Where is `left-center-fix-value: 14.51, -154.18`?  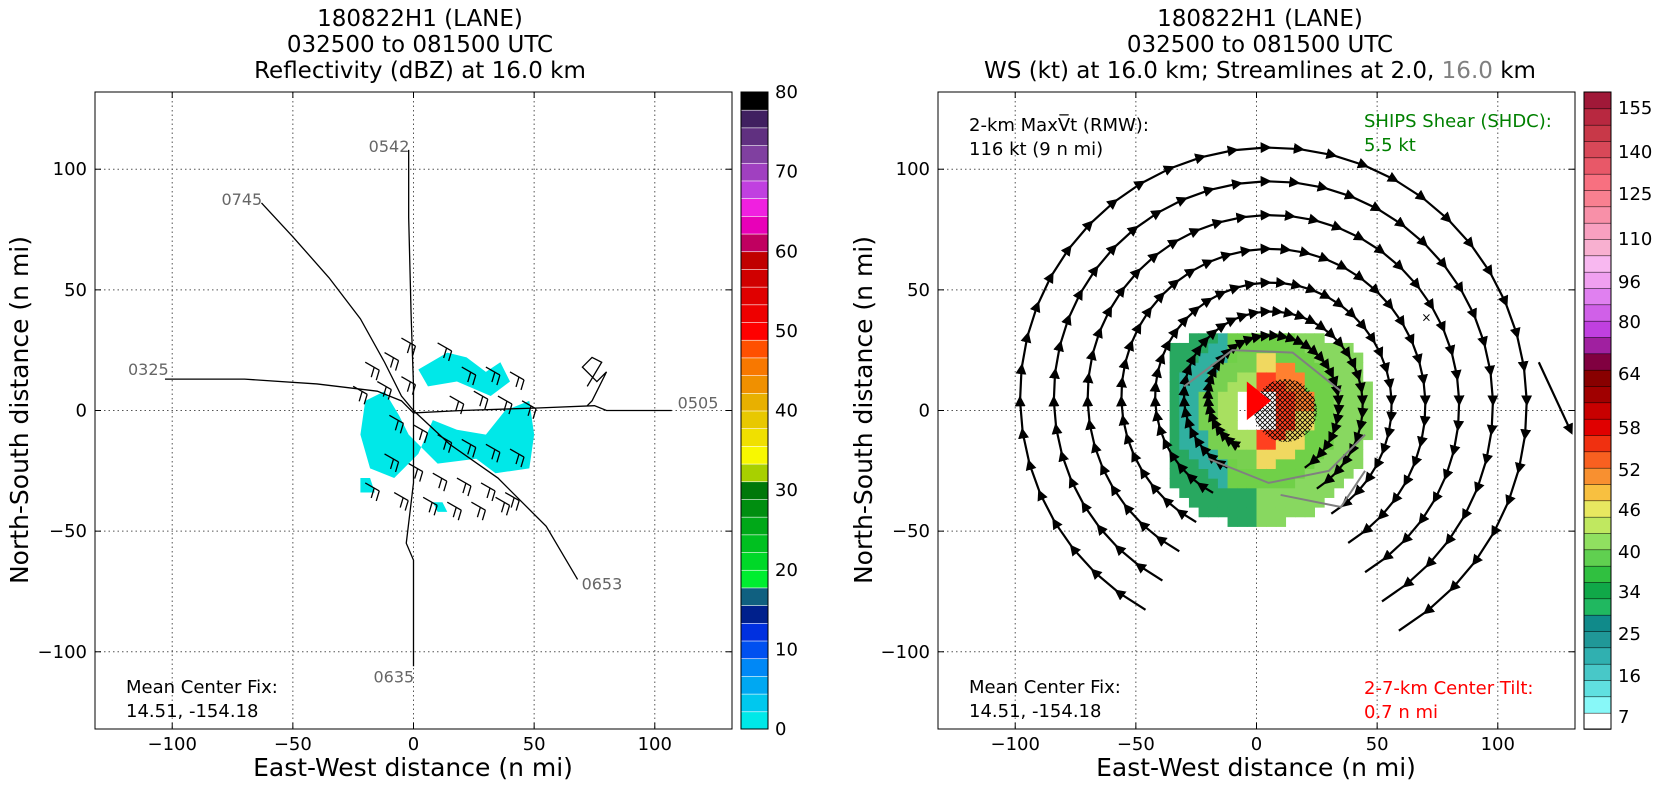
left-center-fix-value: 14.51, -154.18 is located at coordinates (192, 711).